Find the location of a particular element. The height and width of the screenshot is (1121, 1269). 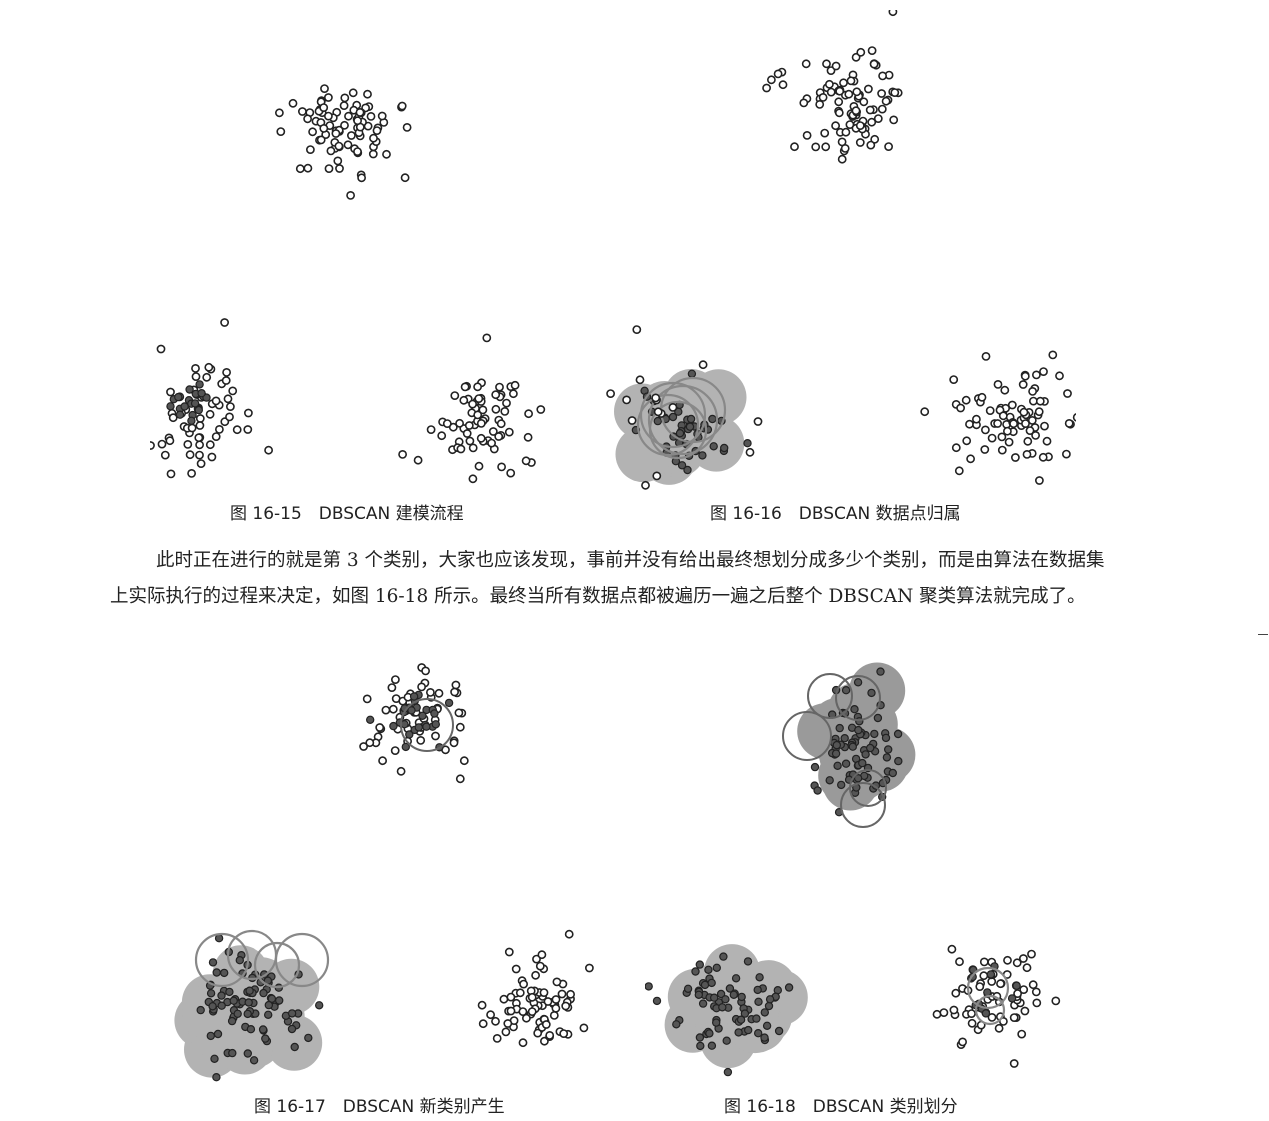

figure-16-18-plot is located at coordinates (855, 872).